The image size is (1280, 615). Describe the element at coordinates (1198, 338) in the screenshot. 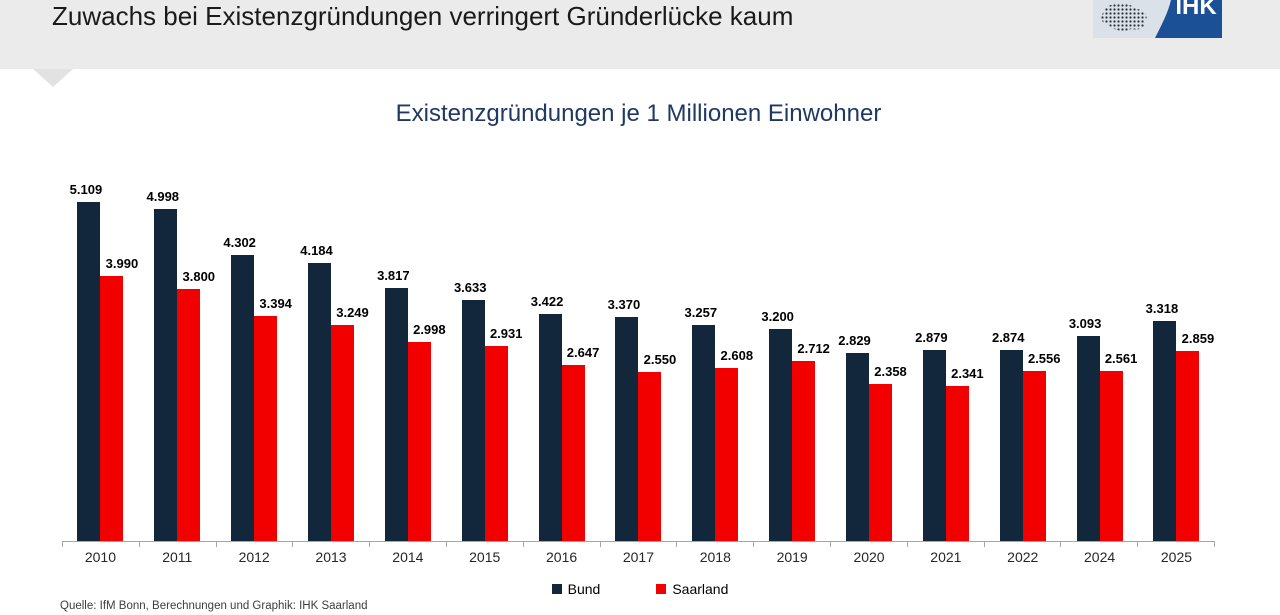

I see `bar-value-label-saarland-2025: 2.859` at that location.